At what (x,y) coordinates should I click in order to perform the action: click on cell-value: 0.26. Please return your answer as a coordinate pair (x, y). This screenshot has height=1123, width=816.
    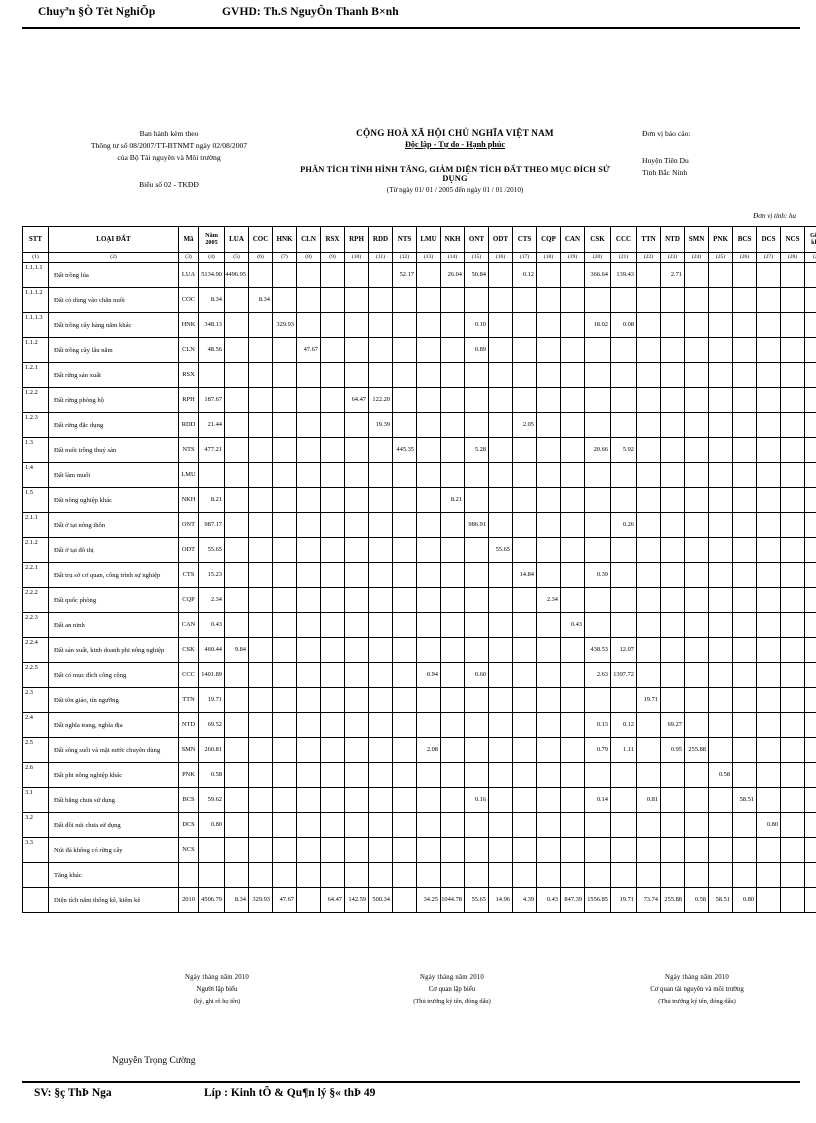
    Looking at the image, I should click on (623, 525).